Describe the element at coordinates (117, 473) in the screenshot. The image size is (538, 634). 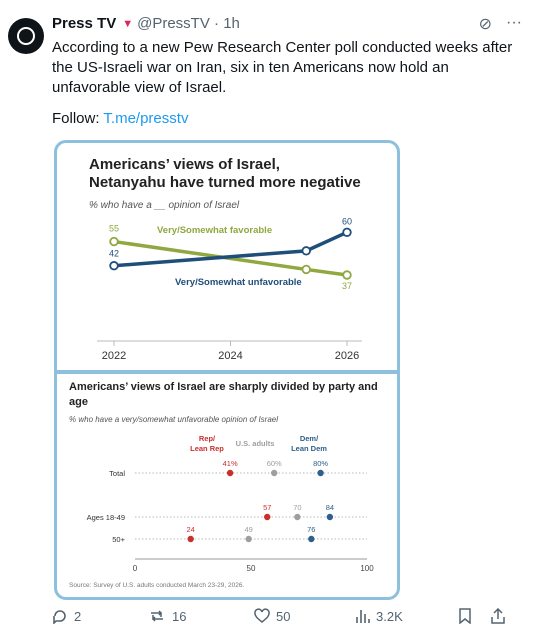
I see `chart2-category-label: Total` at that location.